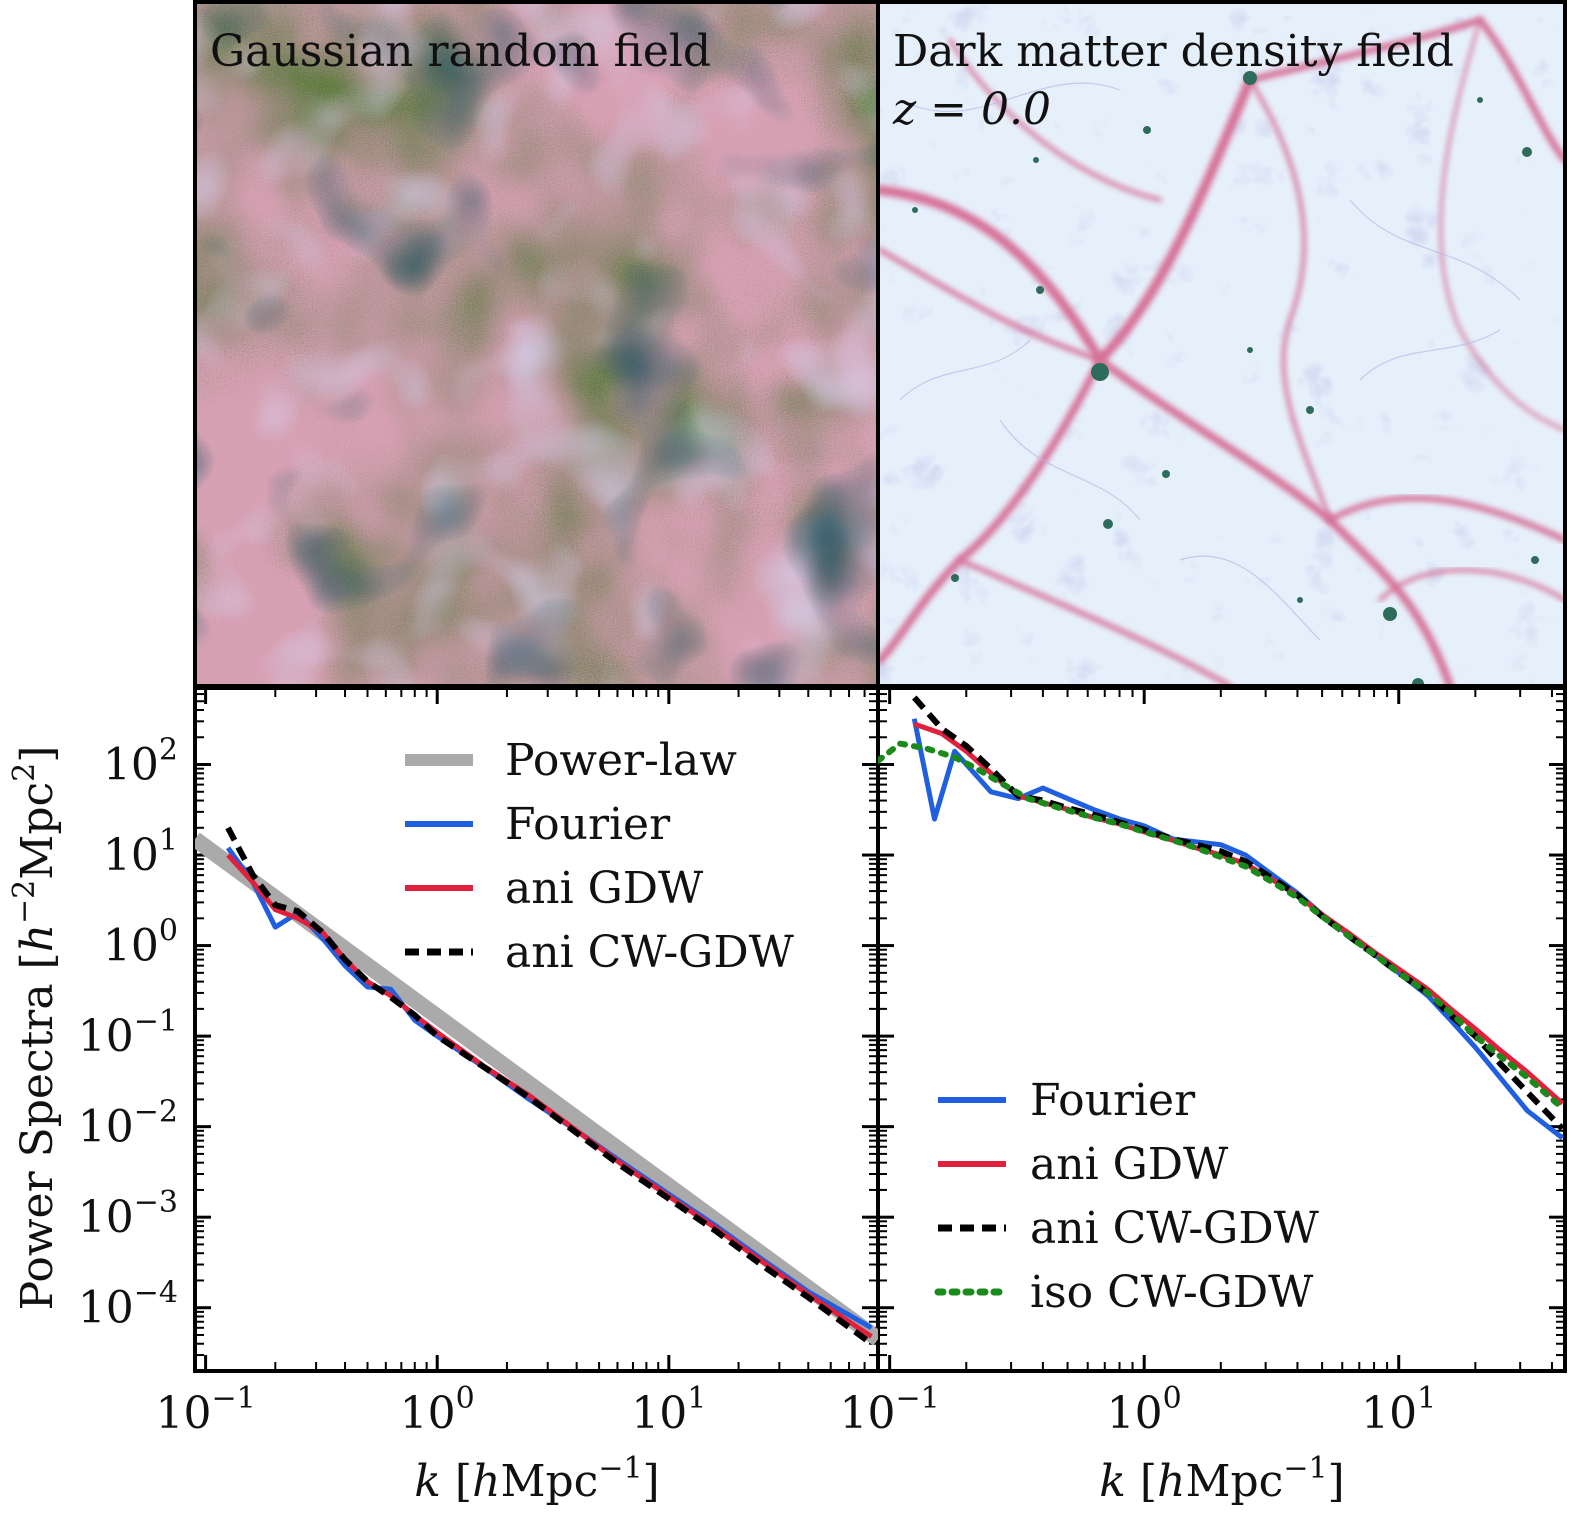 The height and width of the screenshot is (1517, 1570). Describe the element at coordinates (1172, 1292) in the screenshot. I see `legend-label-iso-cw-gdw: iso CW-GDW` at that location.